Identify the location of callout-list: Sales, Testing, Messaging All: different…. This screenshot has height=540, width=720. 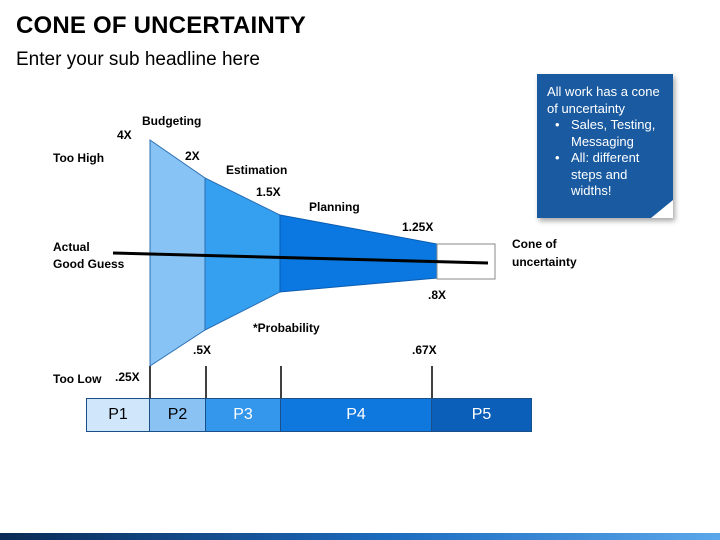
(605, 158).